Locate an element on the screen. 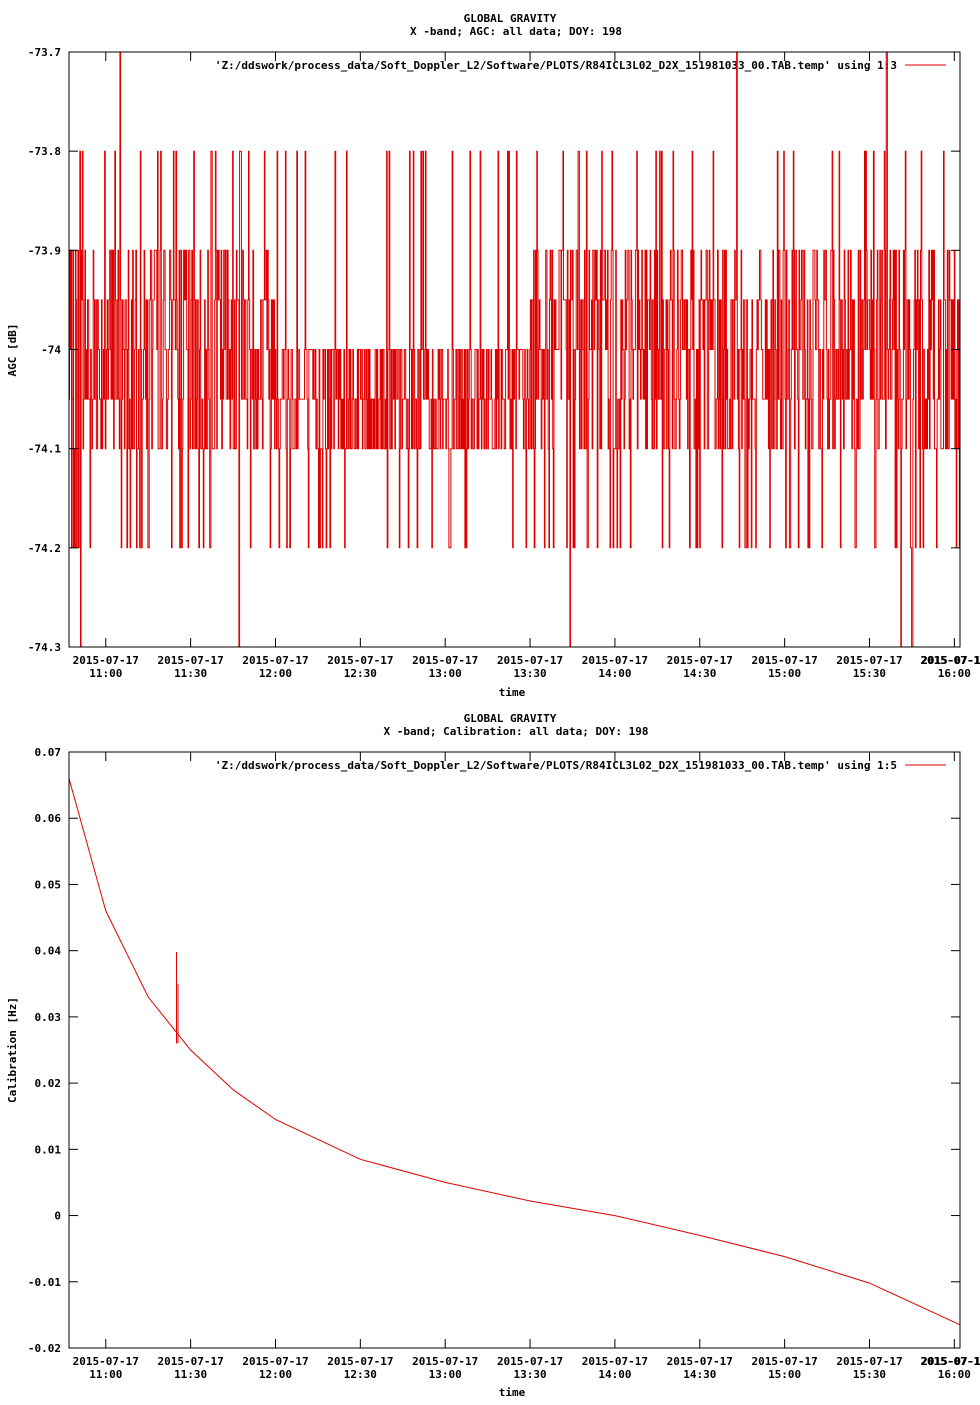  calibration-x-tick-time: 13:30 is located at coordinates (529, 1374).